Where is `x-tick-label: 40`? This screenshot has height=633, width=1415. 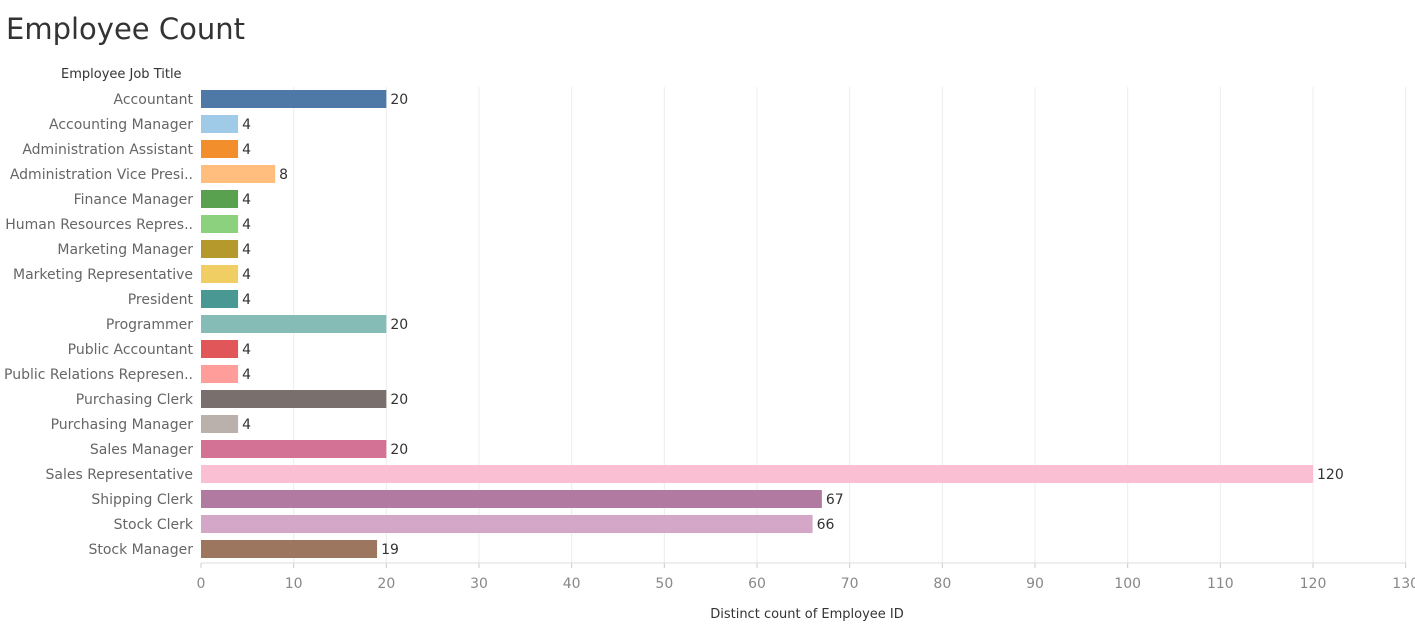 x-tick-label: 40 is located at coordinates (572, 584).